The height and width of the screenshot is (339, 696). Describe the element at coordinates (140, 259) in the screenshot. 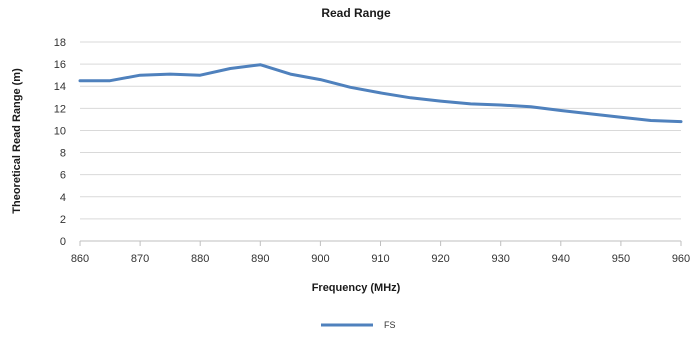

I see `x-tick-label-870: 870` at that location.